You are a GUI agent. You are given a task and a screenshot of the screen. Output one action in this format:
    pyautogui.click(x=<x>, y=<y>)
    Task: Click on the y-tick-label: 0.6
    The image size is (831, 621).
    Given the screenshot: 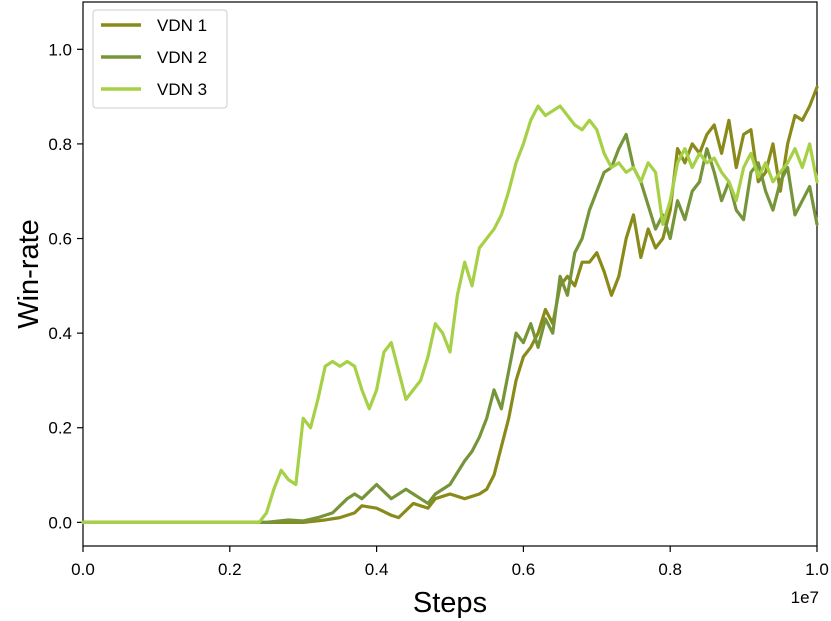 What is the action you would take?
    pyautogui.click(x=60, y=239)
    